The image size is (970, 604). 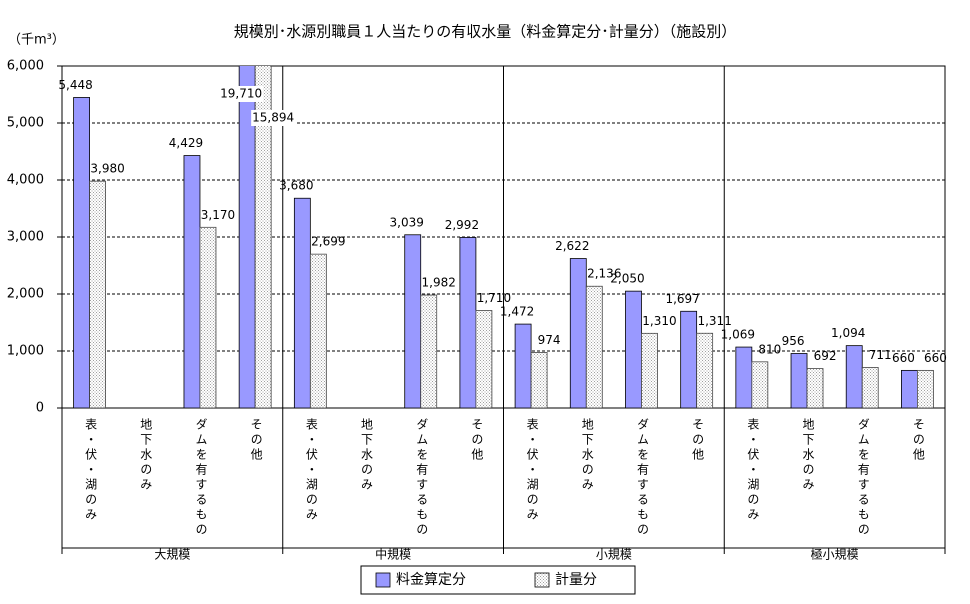 I want to click on data-label: 1,069, so click(x=738, y=335).